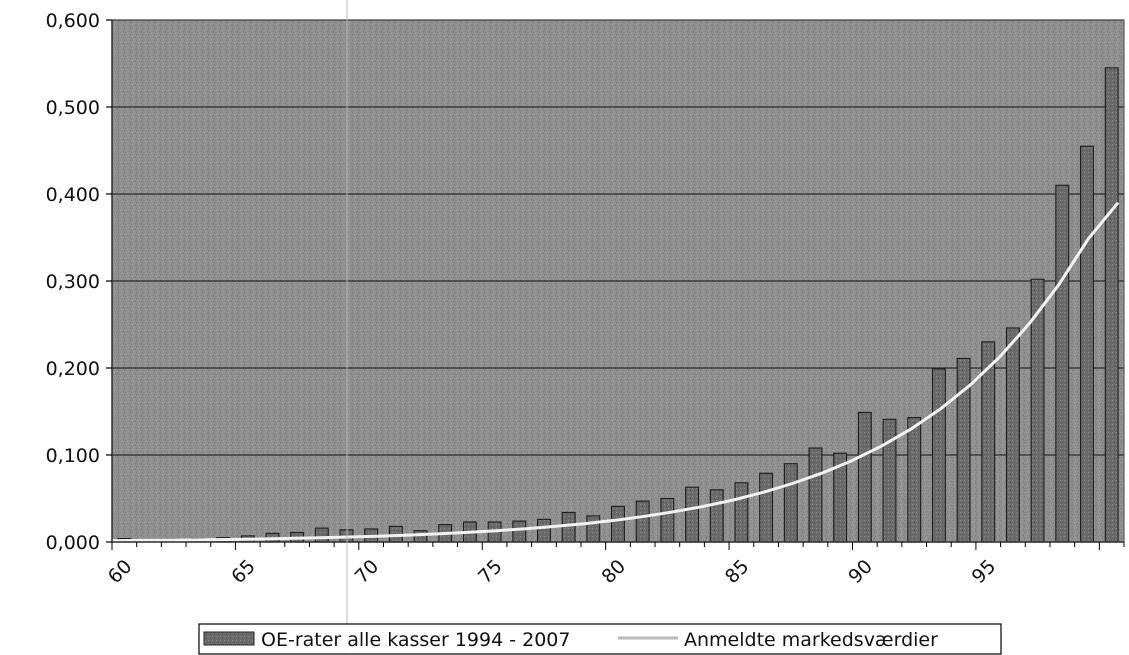 Image resolution: width=1129 pixels, height=655 pixels. I want to click on x-tick-label: 90, so click(860, 571).